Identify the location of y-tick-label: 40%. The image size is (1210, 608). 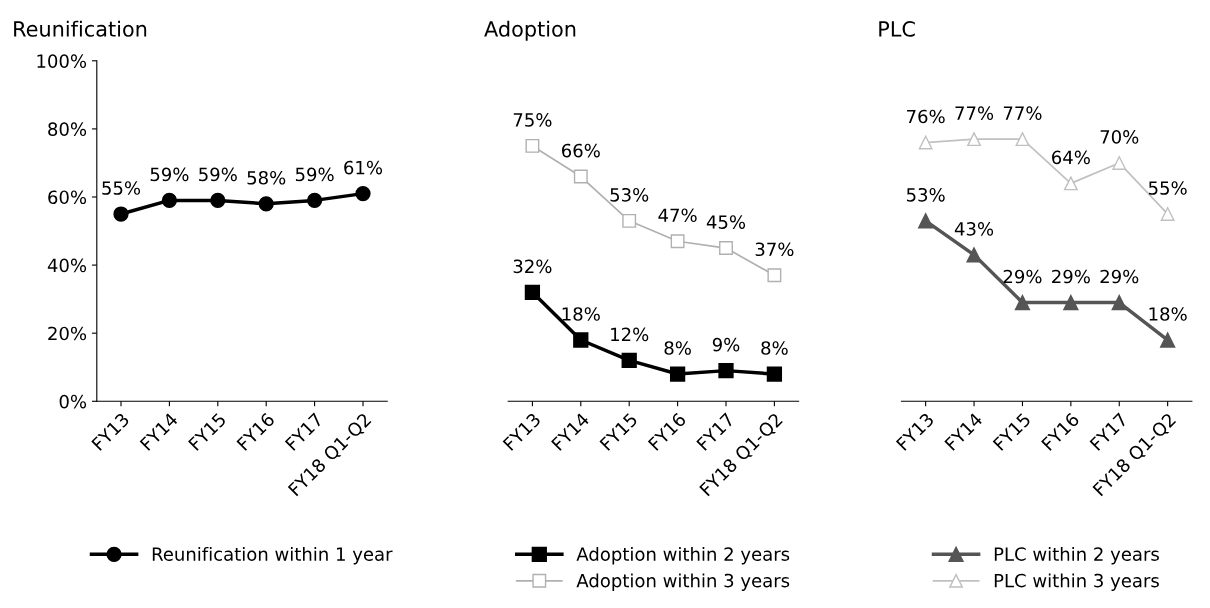
(67, 265).